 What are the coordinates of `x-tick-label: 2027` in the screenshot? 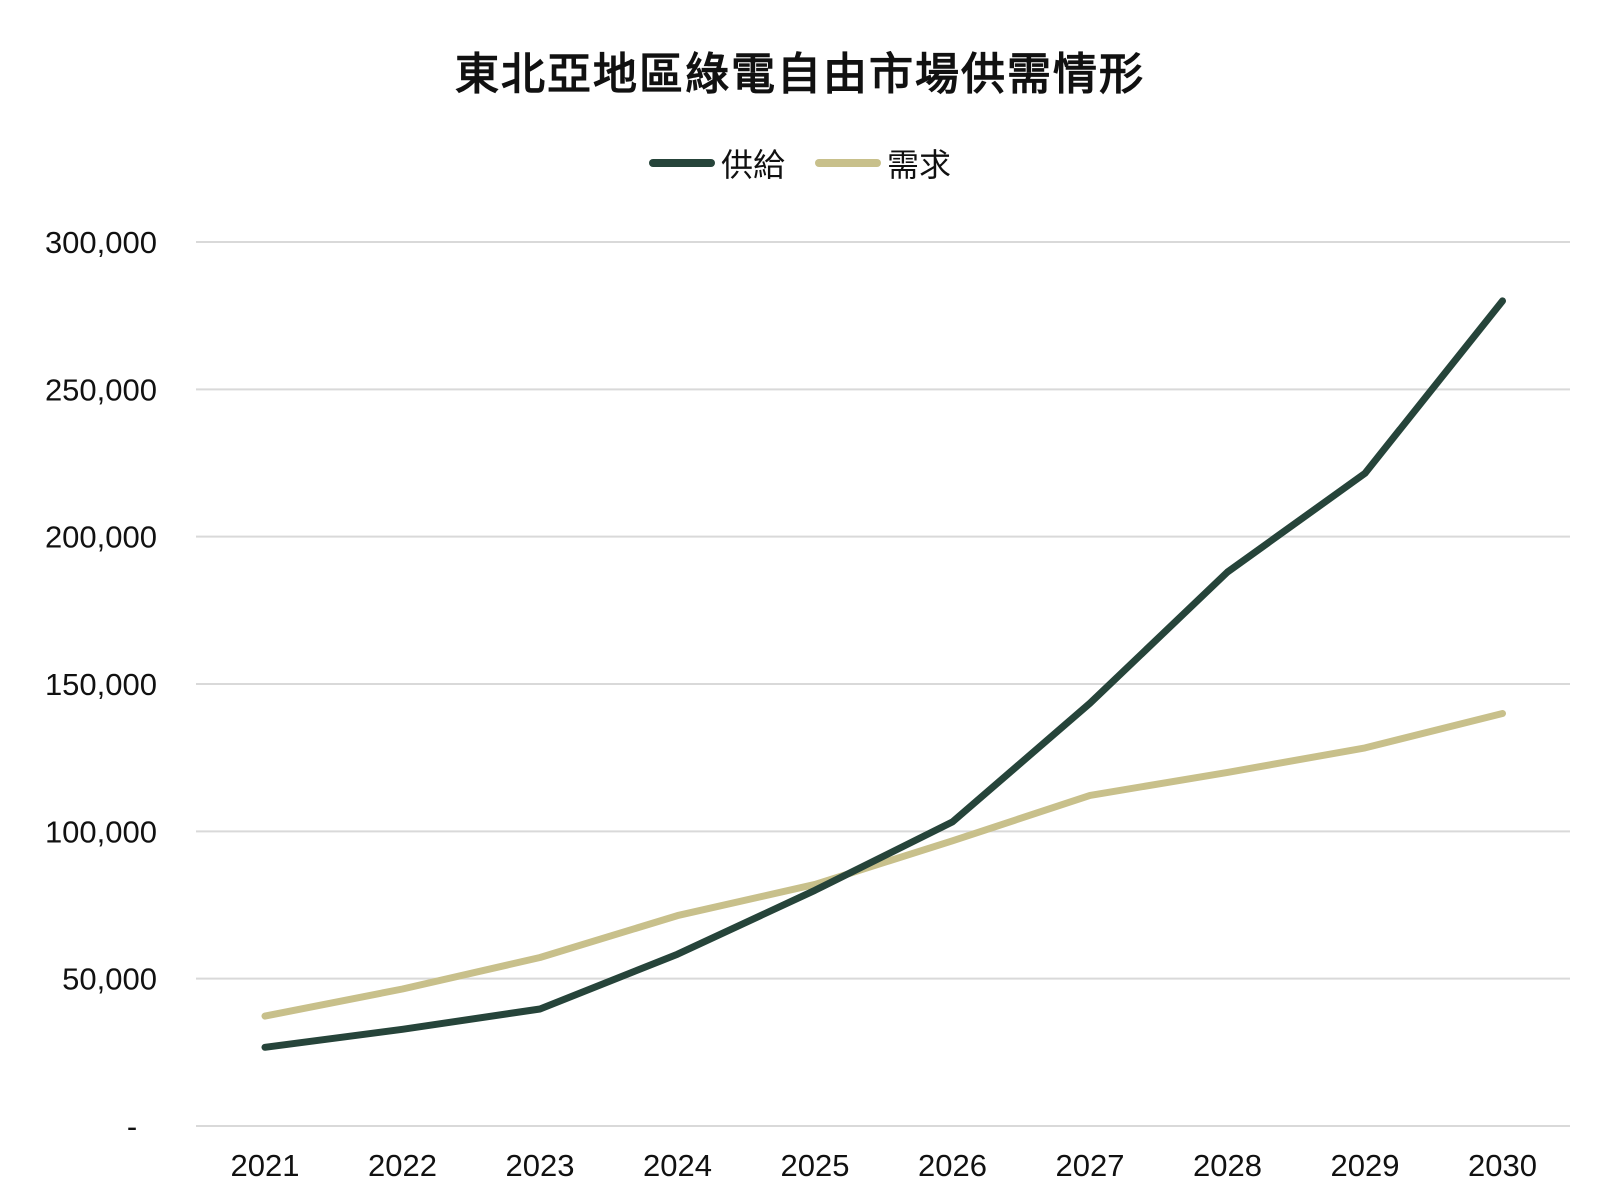 It's located at (1090, 1165).